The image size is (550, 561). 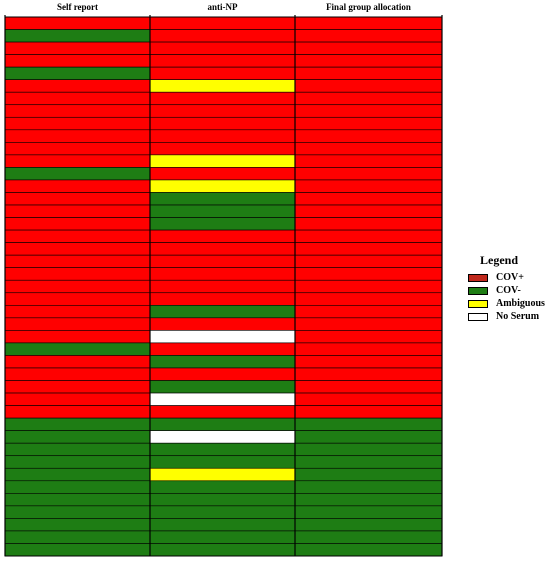 What do you see at coordinates (498, 260) in the screenshot?
I see `legend-title: Legend` at bounding box center [498, 260].